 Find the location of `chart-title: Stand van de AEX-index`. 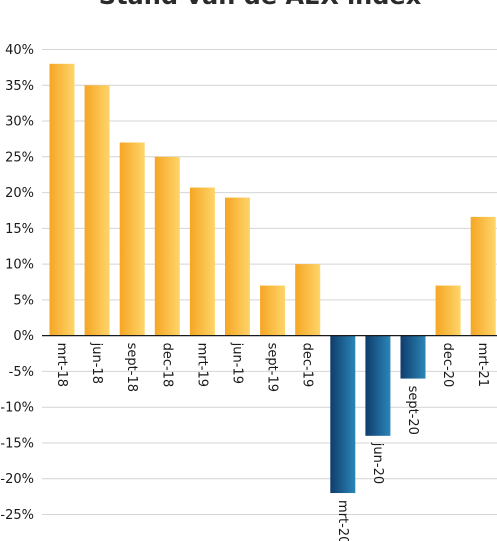

chart-title: Stand van de AEX-index is located at coordinates (260, 5).